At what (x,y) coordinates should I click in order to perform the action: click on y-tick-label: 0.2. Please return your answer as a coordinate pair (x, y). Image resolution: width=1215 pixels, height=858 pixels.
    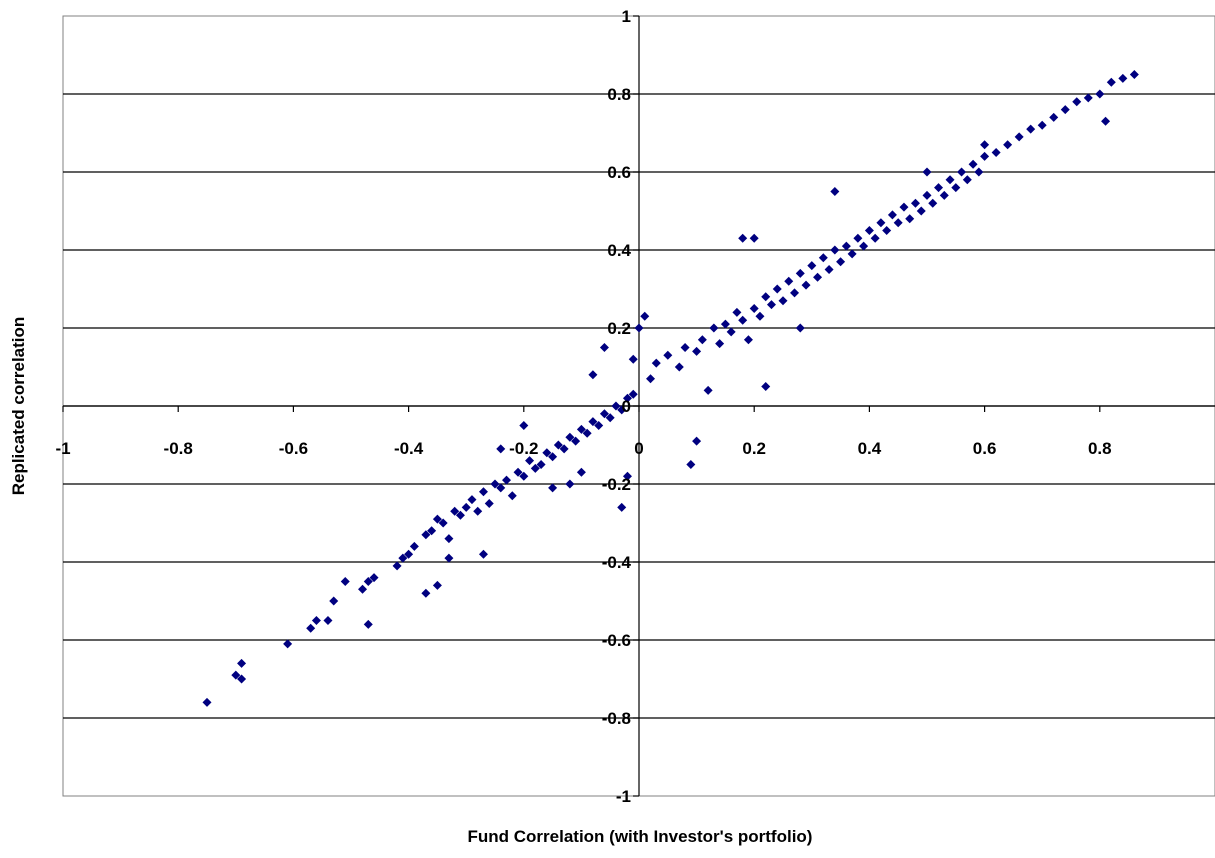
    Looking at the image, I should click on (619, 328).